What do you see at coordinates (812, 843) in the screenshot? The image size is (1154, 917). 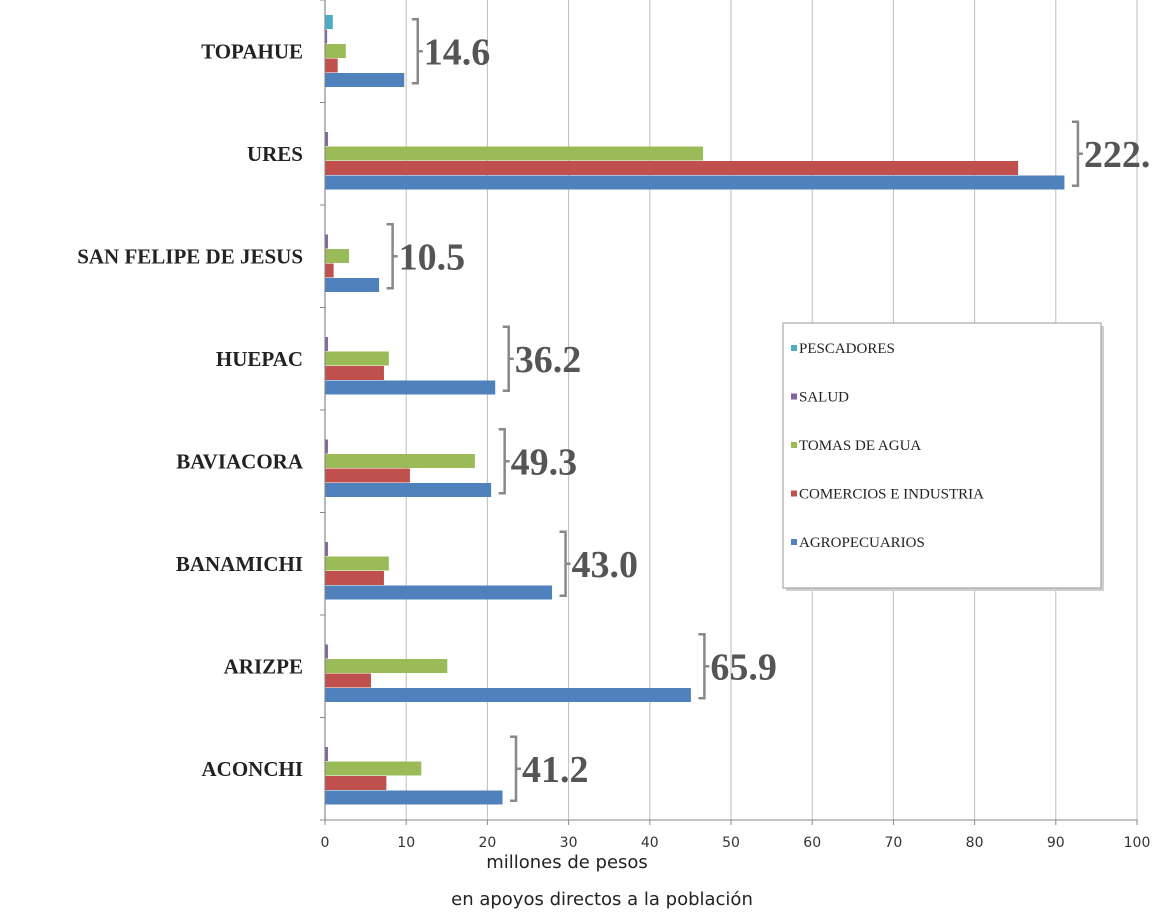 I see `x-tick-label: 60` at bounding box center [812, 843].